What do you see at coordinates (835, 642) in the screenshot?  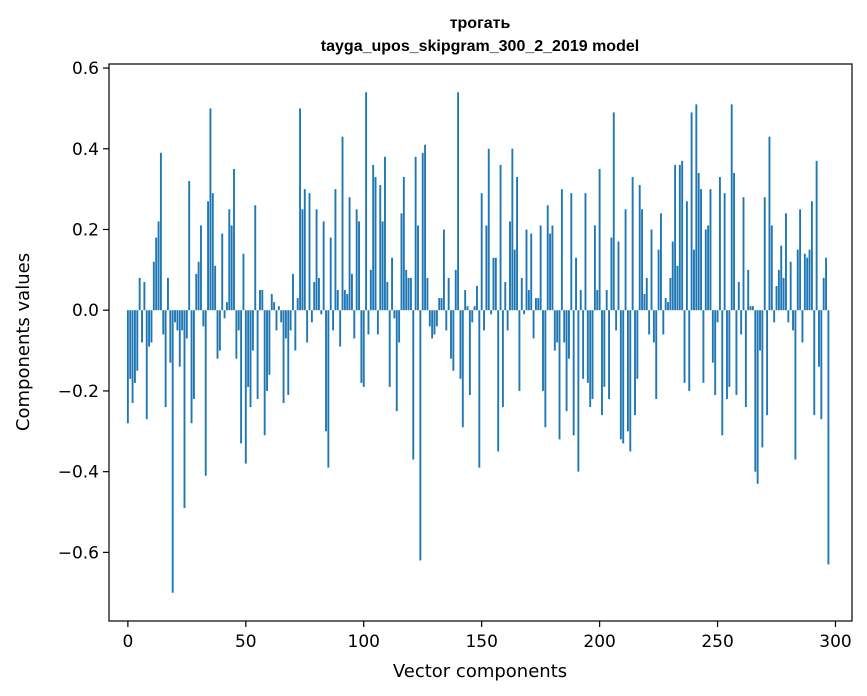 I see `x-tick-label: 300` at bounding box center [835, 642].